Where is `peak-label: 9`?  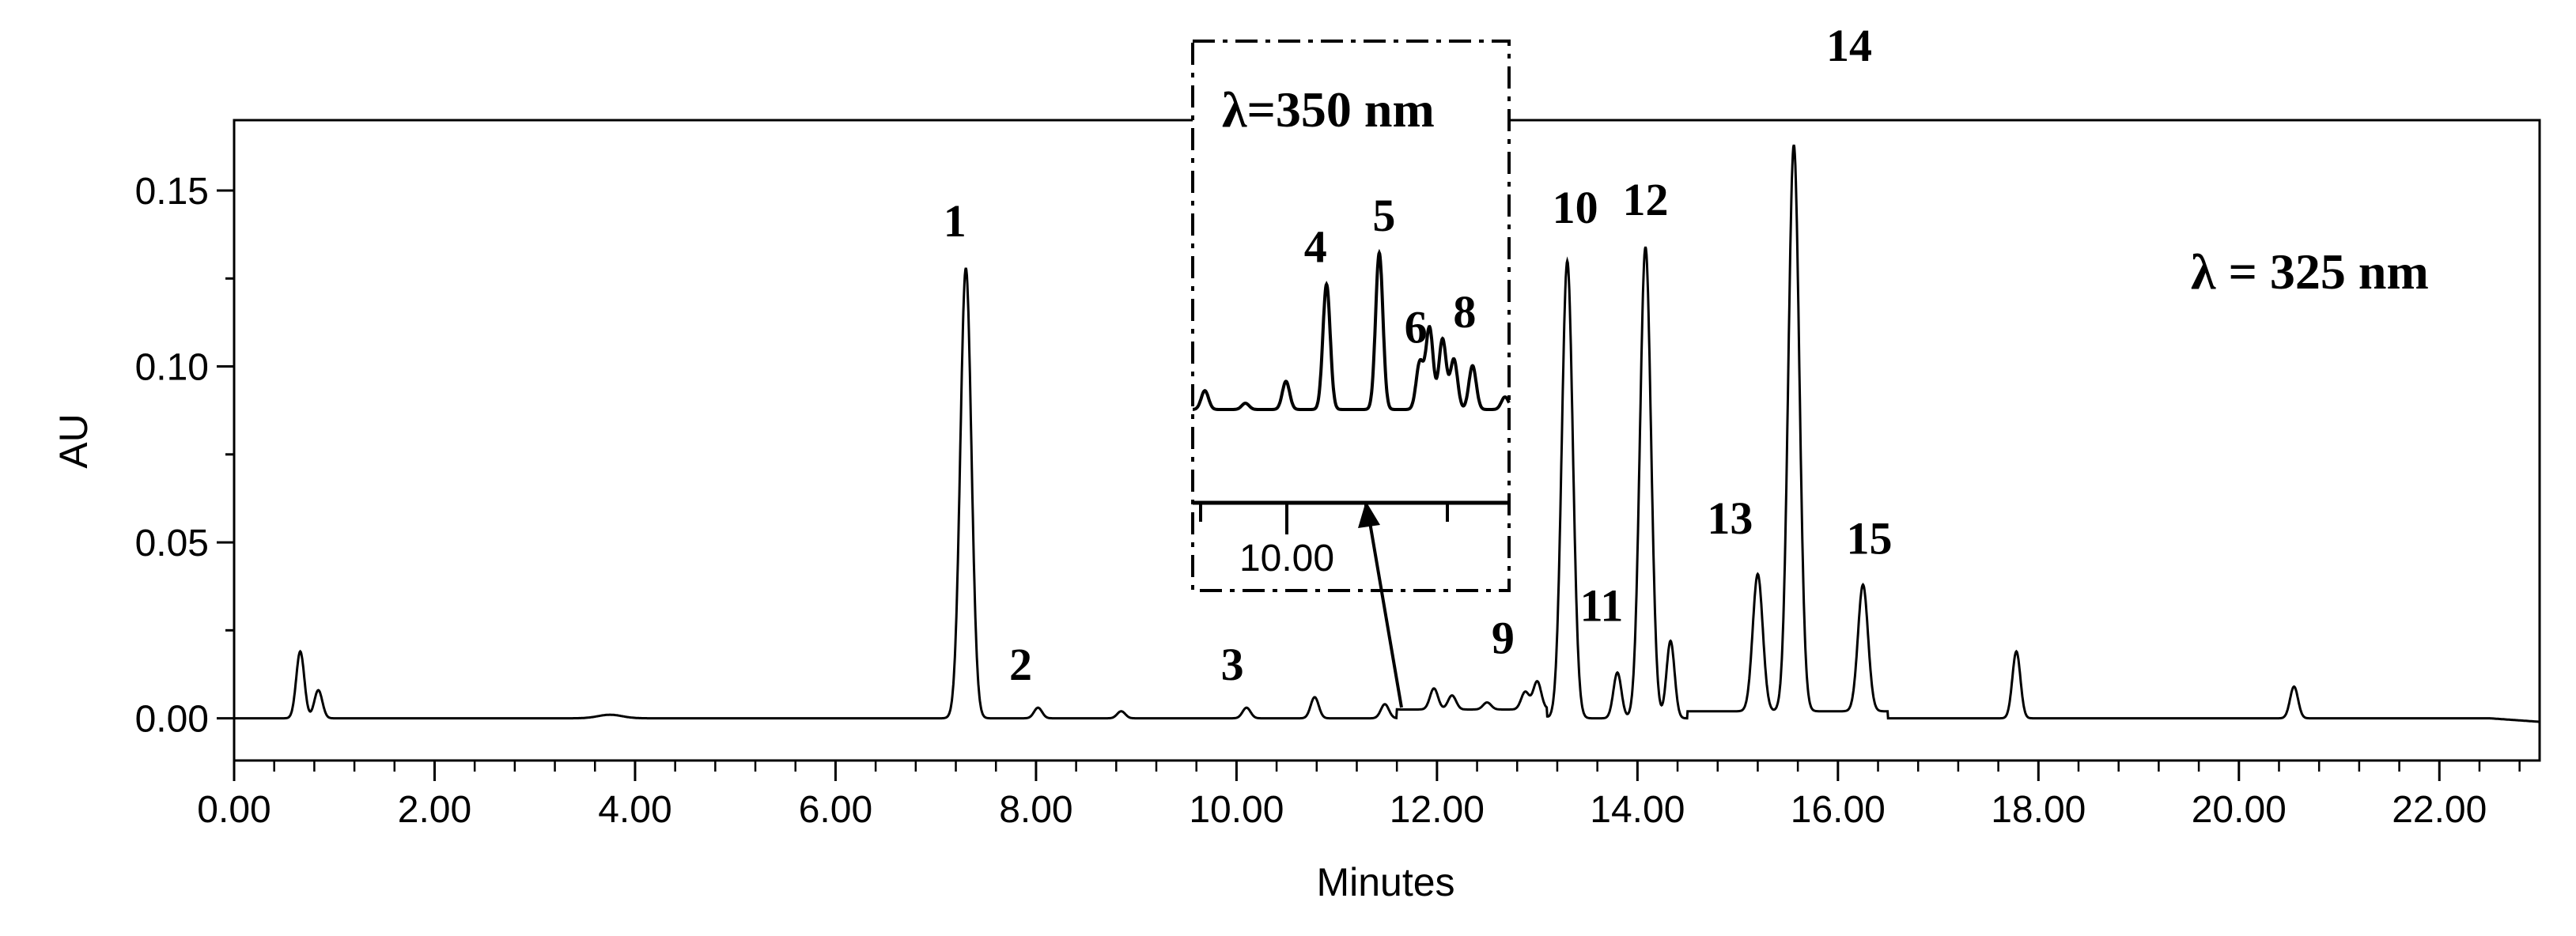
peak-label: 9 is located at coordinates (1503, 637).